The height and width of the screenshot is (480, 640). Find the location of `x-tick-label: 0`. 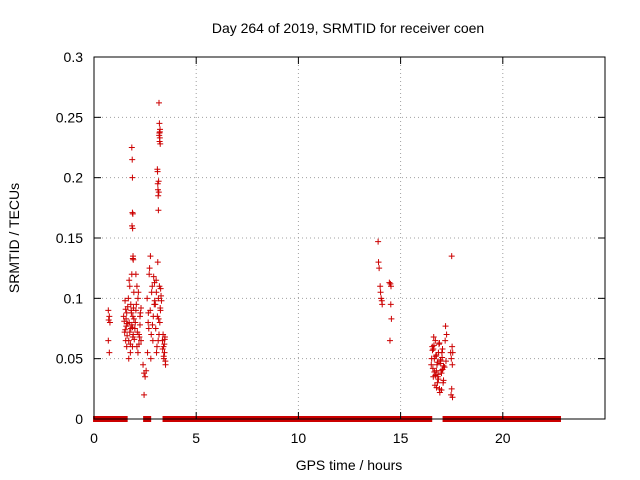

x-tick-label: 0 is located at coordinates (94, 438).